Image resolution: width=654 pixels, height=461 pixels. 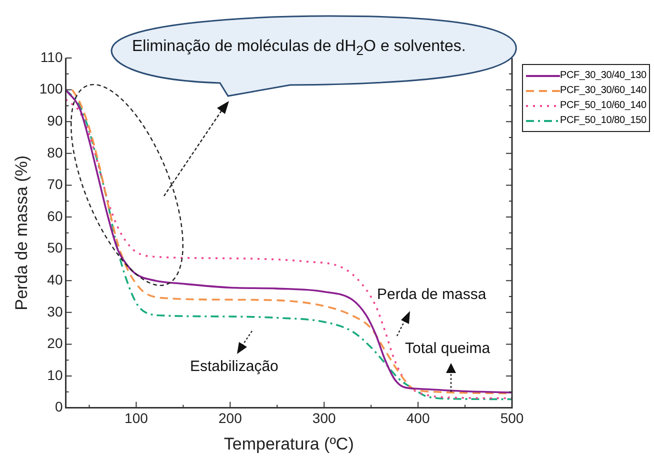 What do you see at coordinates (418, 418) in the screenshot?
I see `x-tick-label: 400` at bounding box center [418, 418].